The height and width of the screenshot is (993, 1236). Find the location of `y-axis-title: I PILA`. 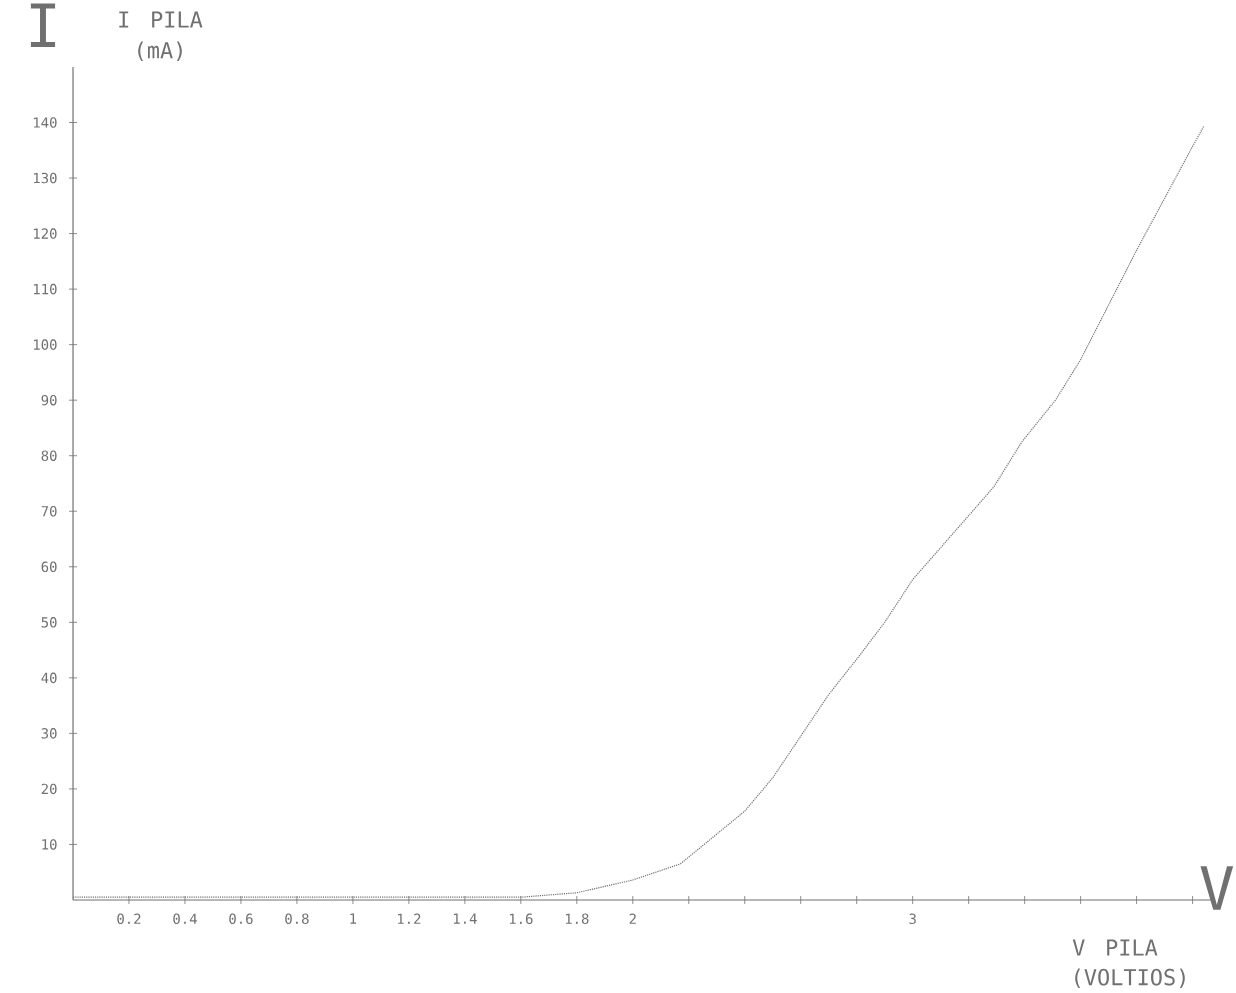

y-axis-title: I PILA is located at coordinates (161, 19).